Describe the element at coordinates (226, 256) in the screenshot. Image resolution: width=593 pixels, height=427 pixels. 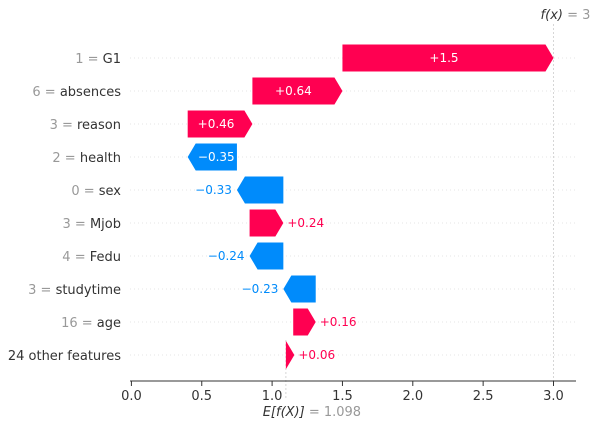
I see `bar-value-label: −0.24` at that location.